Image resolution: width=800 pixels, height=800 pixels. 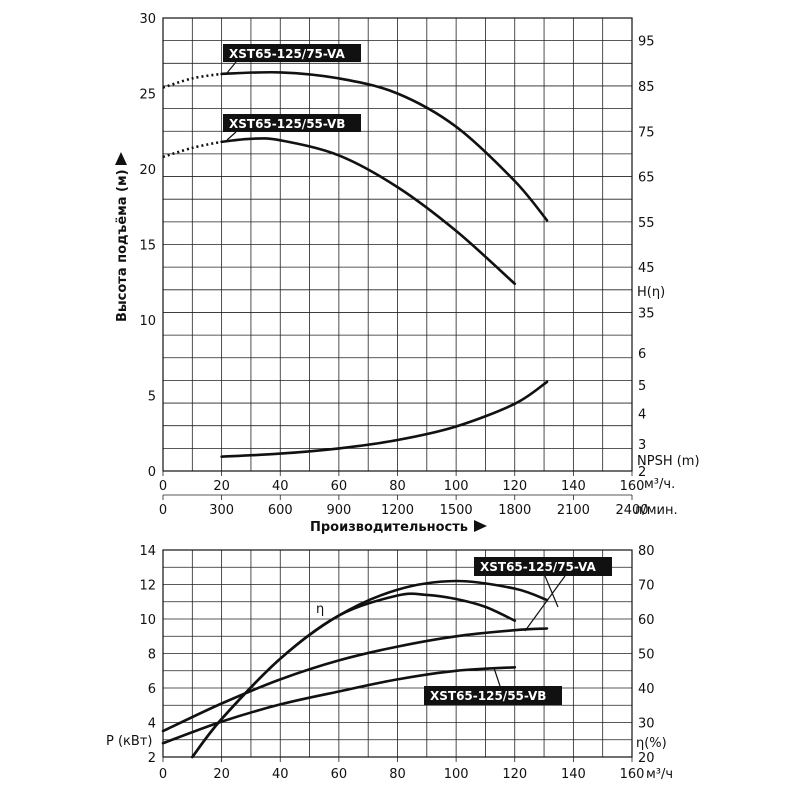 I want to click on bottom-tag-va: XST65-125/75-VA, so click(x=543, y=594).